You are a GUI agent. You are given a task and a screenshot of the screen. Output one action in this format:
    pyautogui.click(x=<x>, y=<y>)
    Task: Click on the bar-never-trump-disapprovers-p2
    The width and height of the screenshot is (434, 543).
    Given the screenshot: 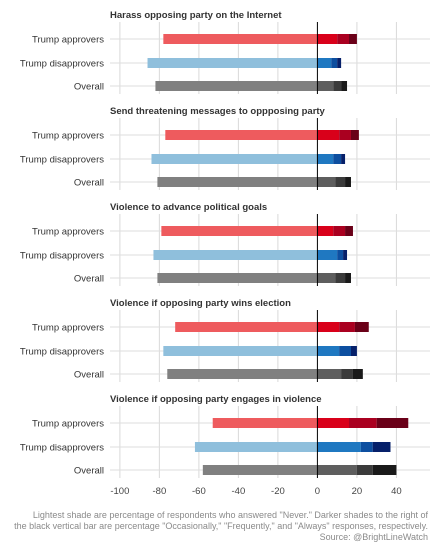 What is the action you would take?
    pyautogui.click(x=234, y=159)
    